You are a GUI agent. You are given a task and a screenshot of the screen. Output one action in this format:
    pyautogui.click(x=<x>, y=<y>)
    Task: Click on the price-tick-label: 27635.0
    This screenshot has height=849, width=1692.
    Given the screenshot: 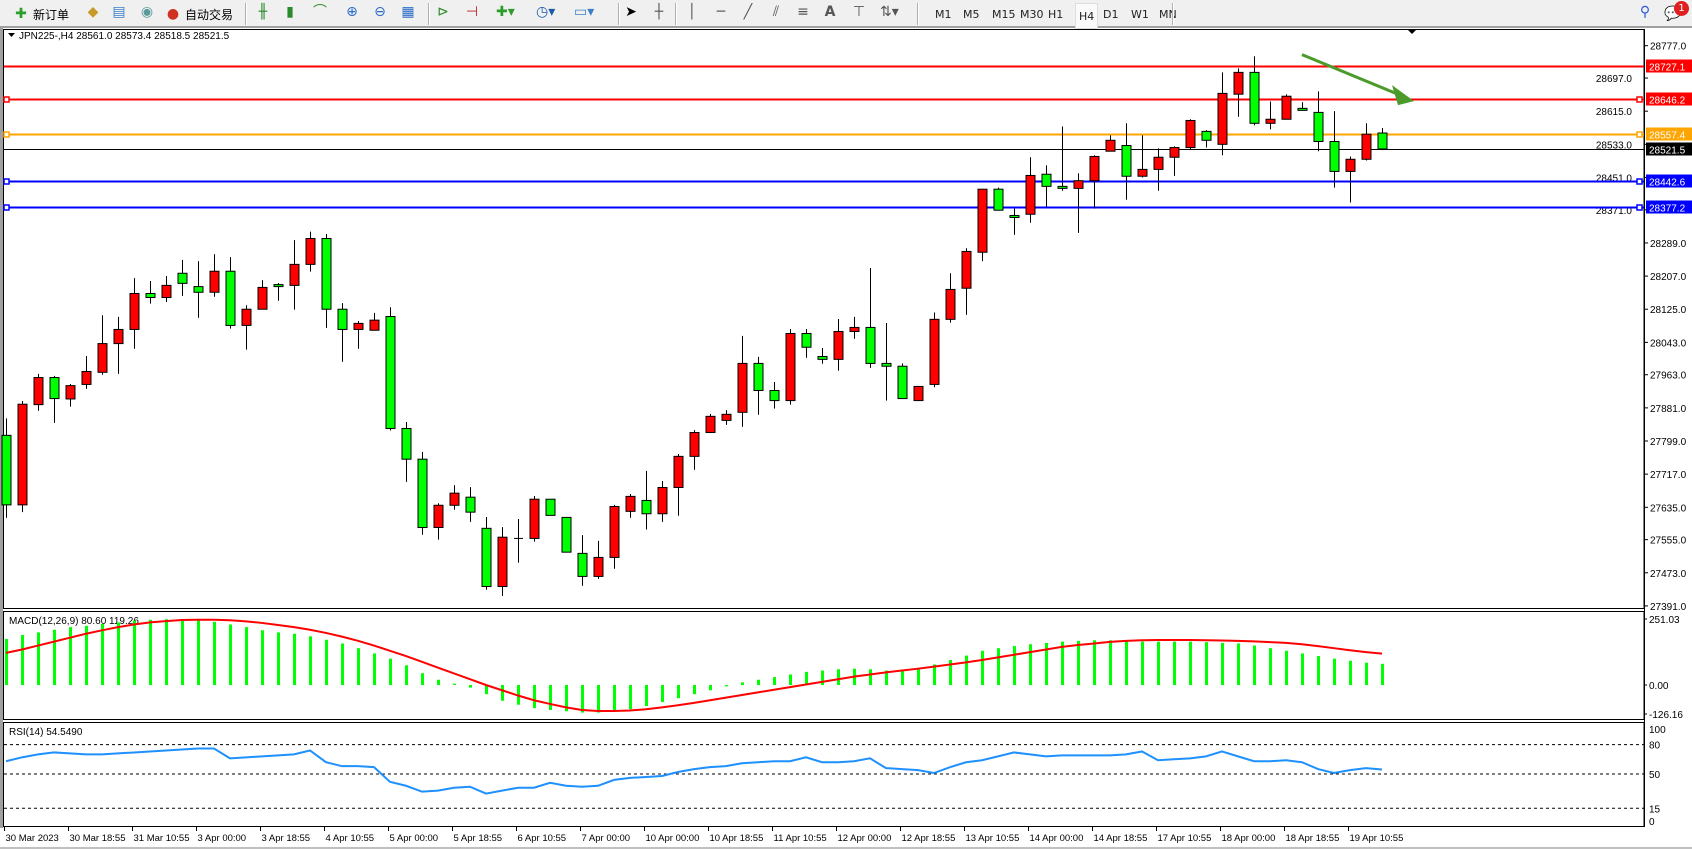 What is the action you would take?
    pyautogui.click(x=1668, y=508)
    